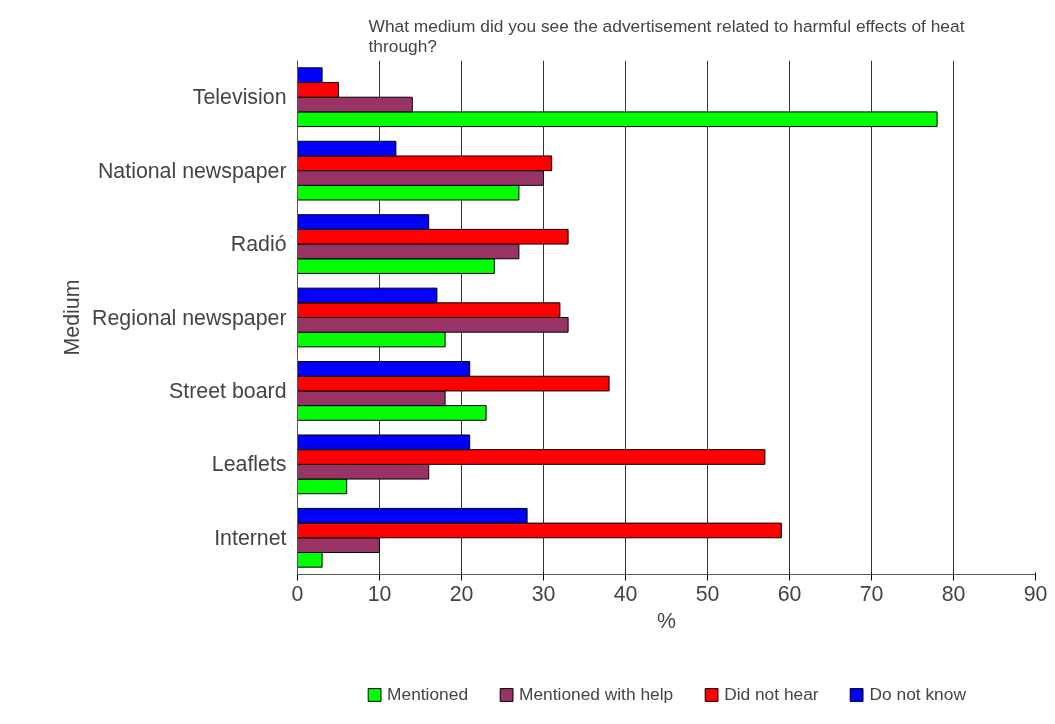 The width and height of the screenshot is (1055, 724). What do you see at coordinates (666, 35) in the screenshot?
I see `chart-title: What medium did you see the advertisement related to harmful effects of heat through?` at bounding box center [666, 35].